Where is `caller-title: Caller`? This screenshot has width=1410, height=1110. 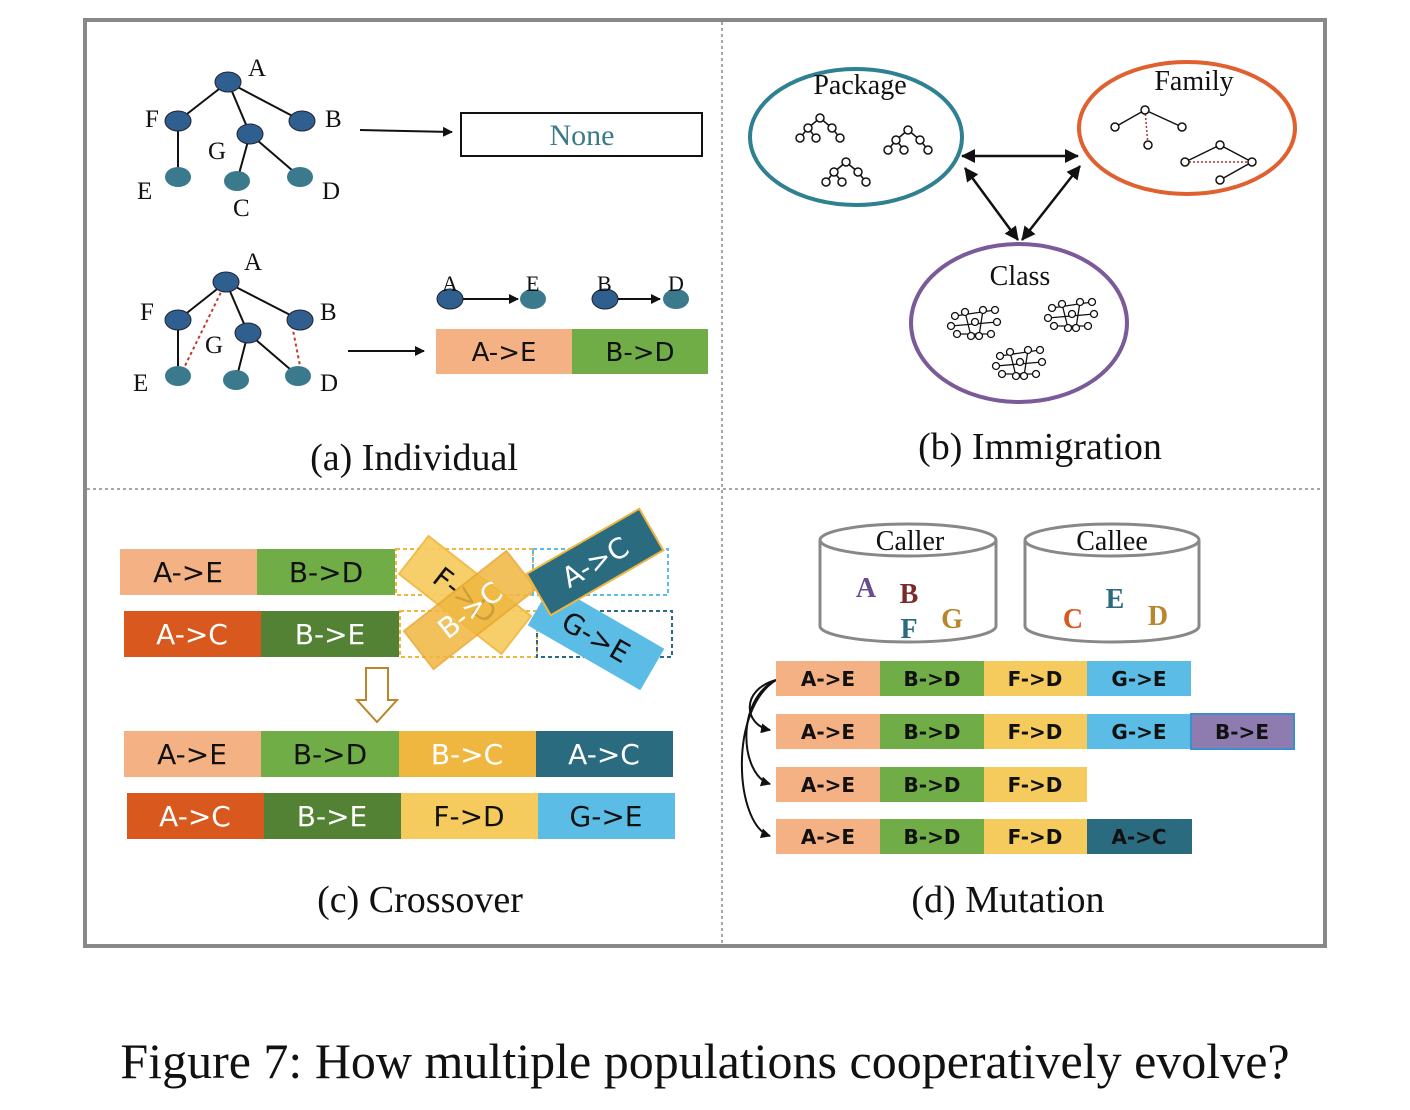 caller-title: Caller is located at coordinates (910, 541).